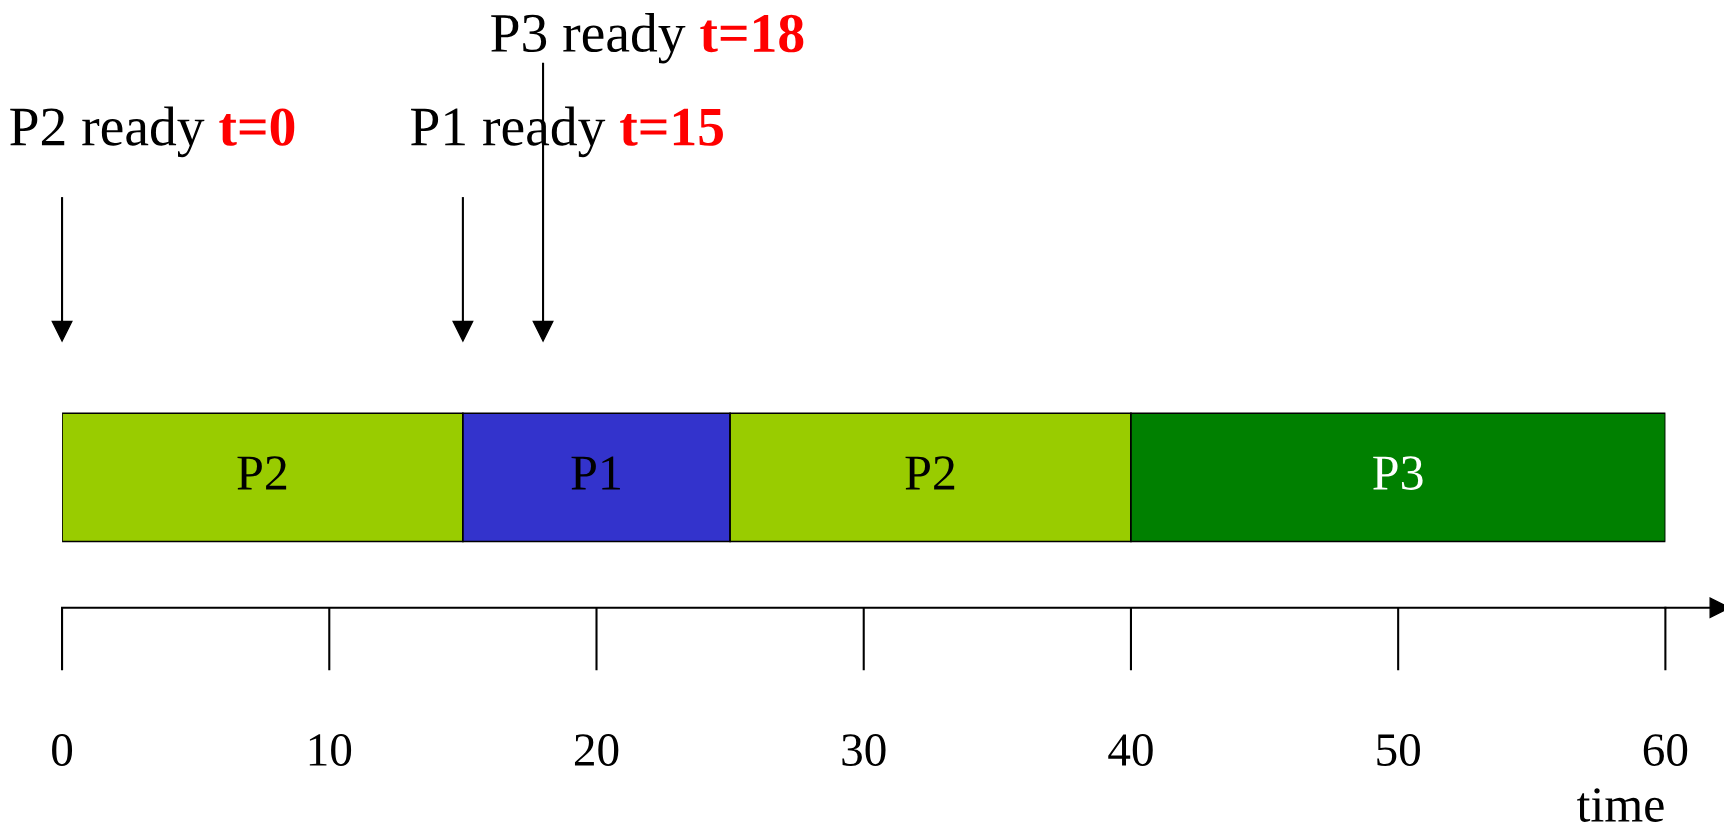 Image resolution: width=1724 pixels, height=828 pixels. What do you see at coordinates (1665, 750) in the screenshot?
I see `x-tick-label: 60` at bounding box center [1665, 750].